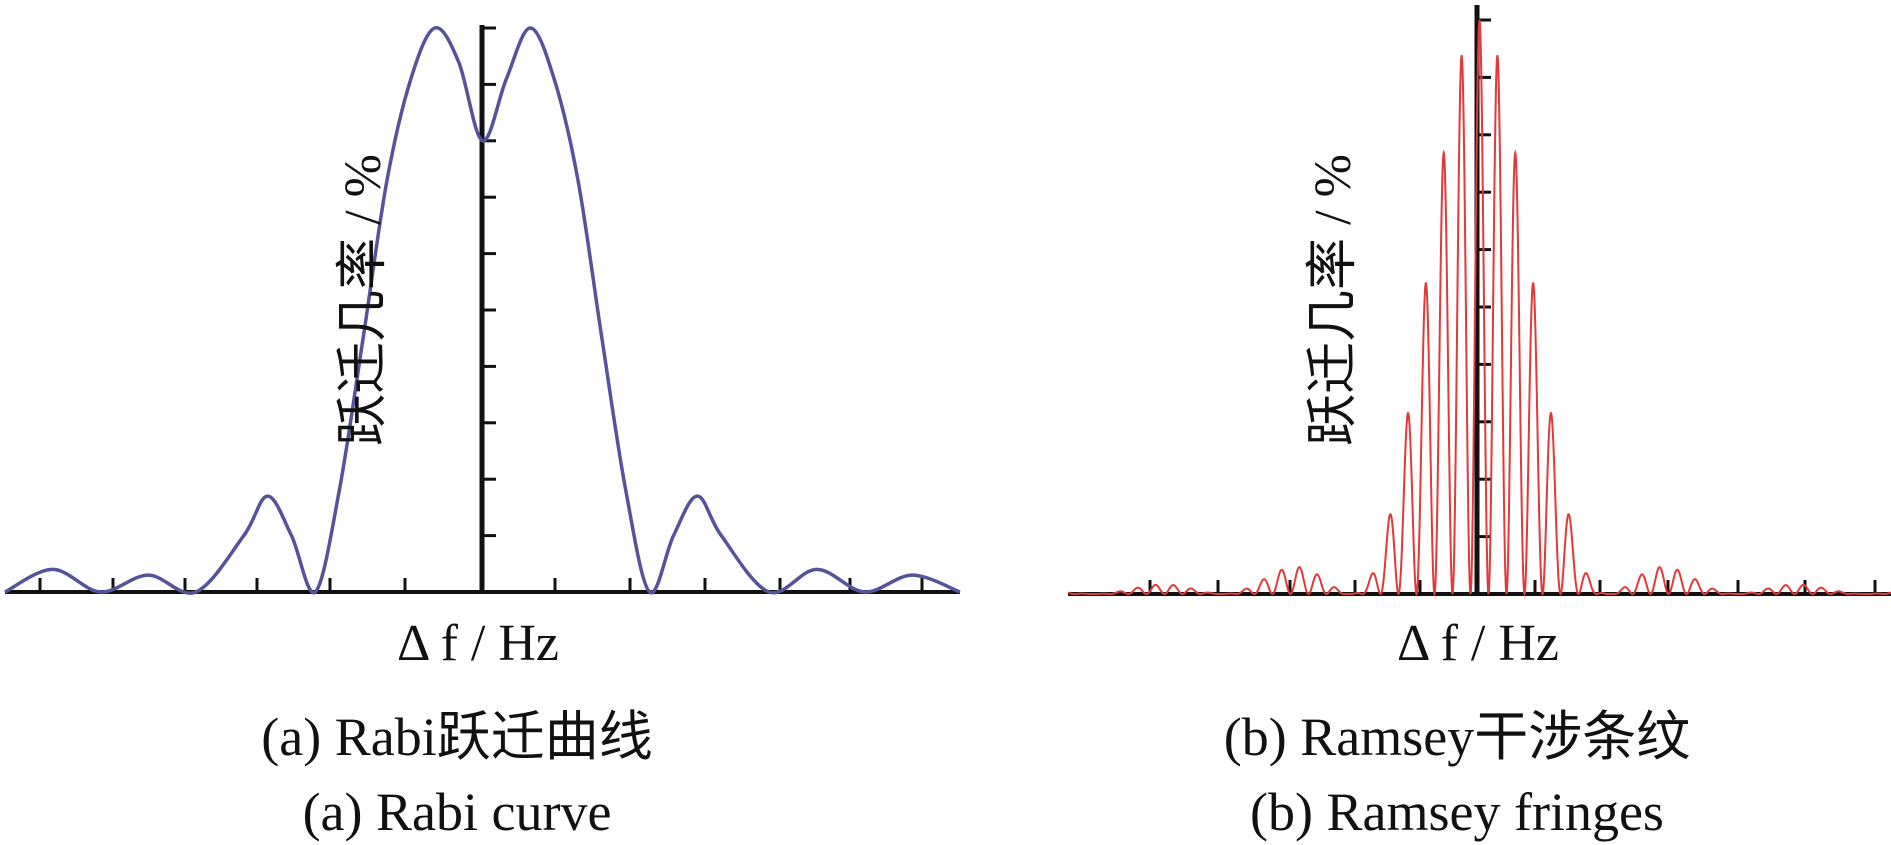  Describe the element at coordinates (456, 737) in the screenshot. I see `caption-cn-a: (a) Rabi跃迁曲线` at that location.